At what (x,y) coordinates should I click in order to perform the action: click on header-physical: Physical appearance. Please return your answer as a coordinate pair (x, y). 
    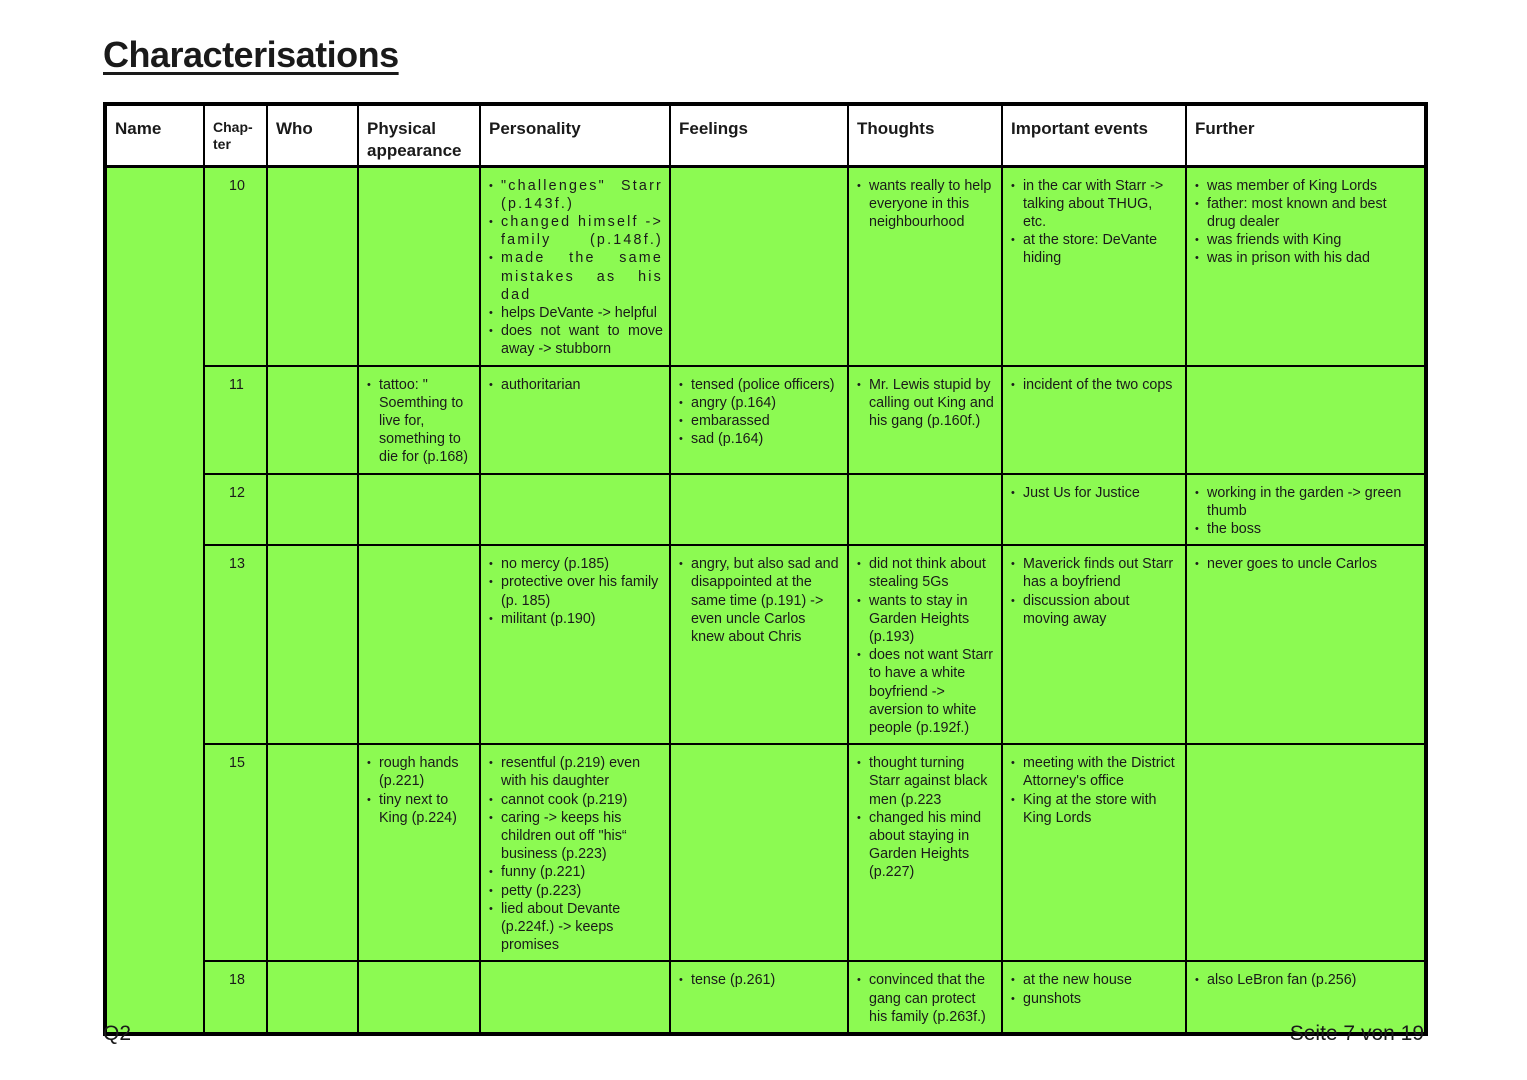
    Looking at the image, I should click on (419, 135).